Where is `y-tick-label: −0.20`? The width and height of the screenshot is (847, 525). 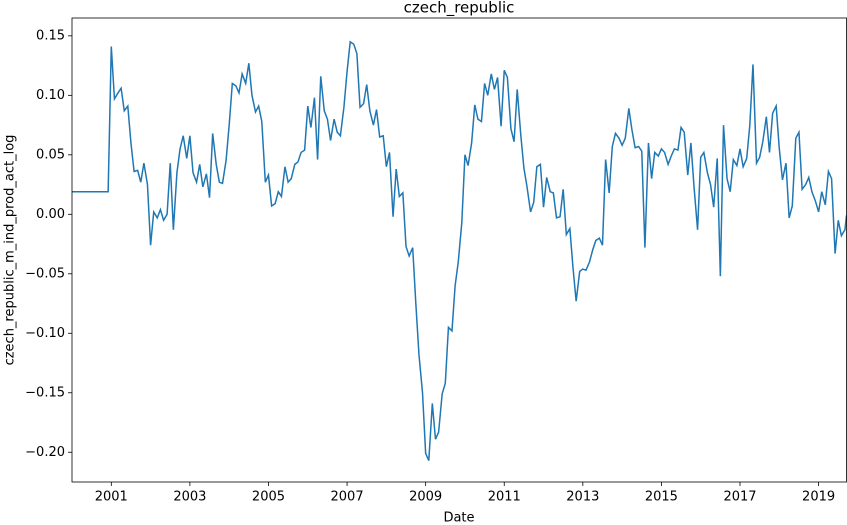
y-tick-label: −0.20 is located at coordinates (45, 452).